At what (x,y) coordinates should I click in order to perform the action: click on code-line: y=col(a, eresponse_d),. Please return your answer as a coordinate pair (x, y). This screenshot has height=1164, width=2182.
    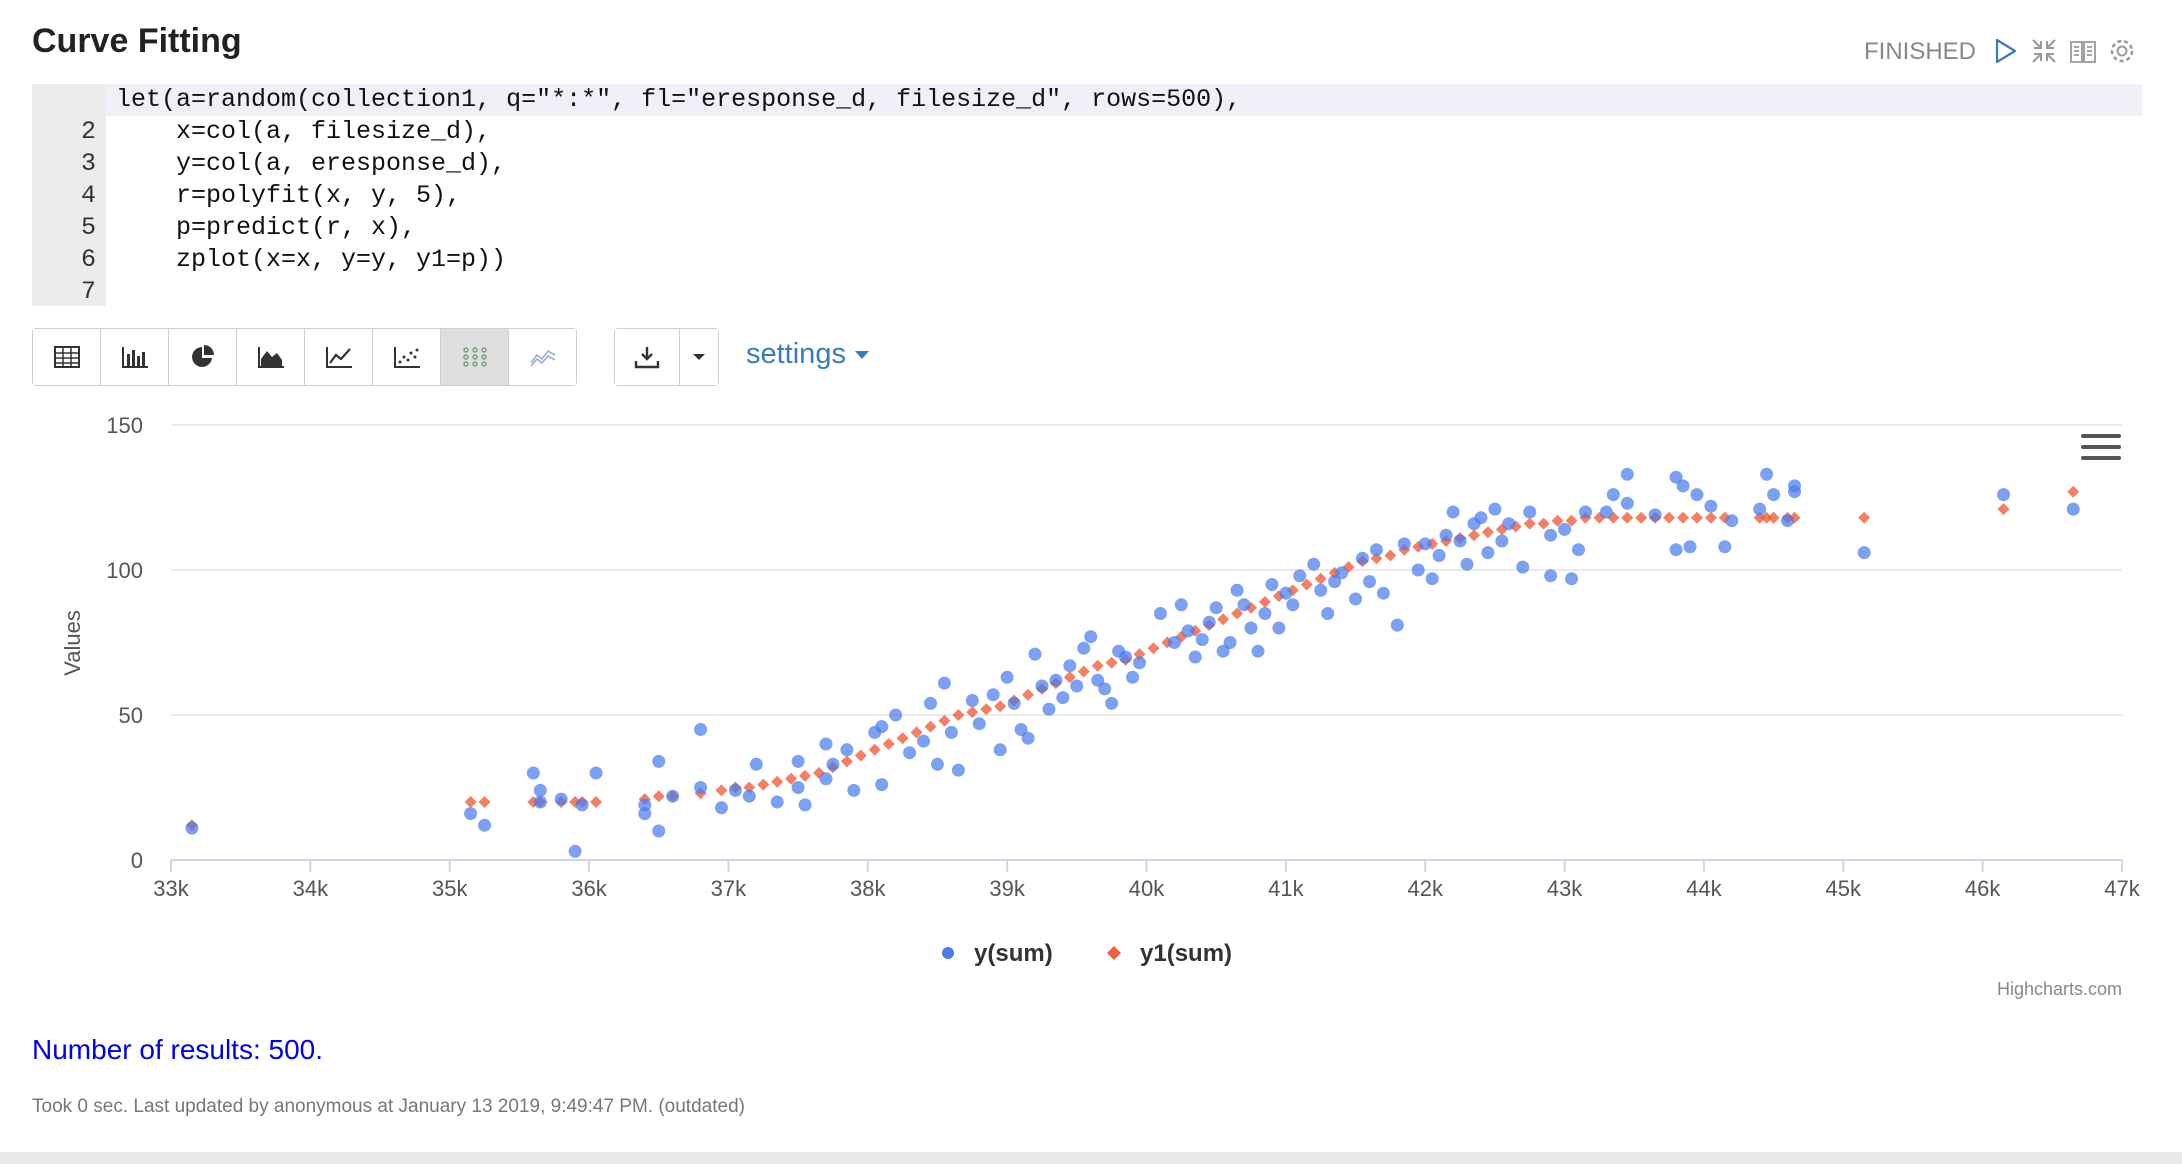
    Looking at the image, I should click on (311, 163).